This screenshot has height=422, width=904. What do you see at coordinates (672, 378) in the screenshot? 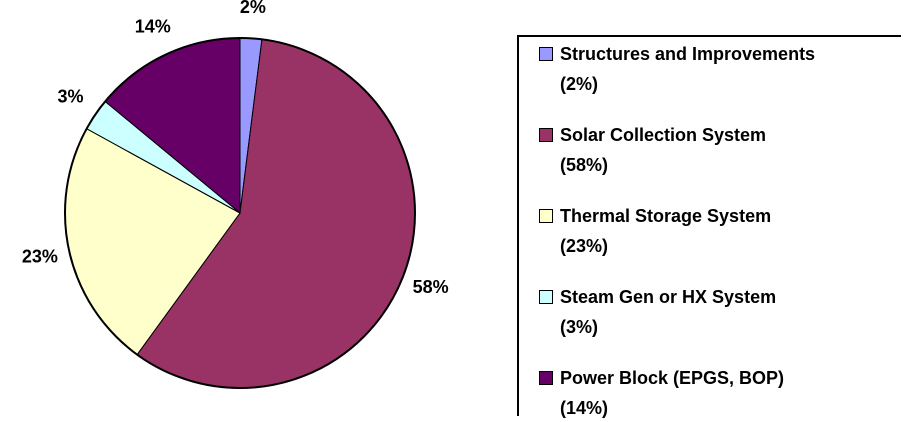
I see `legend-label: Power Block (EPGS, BOP)` at bounding box center [672, 378].